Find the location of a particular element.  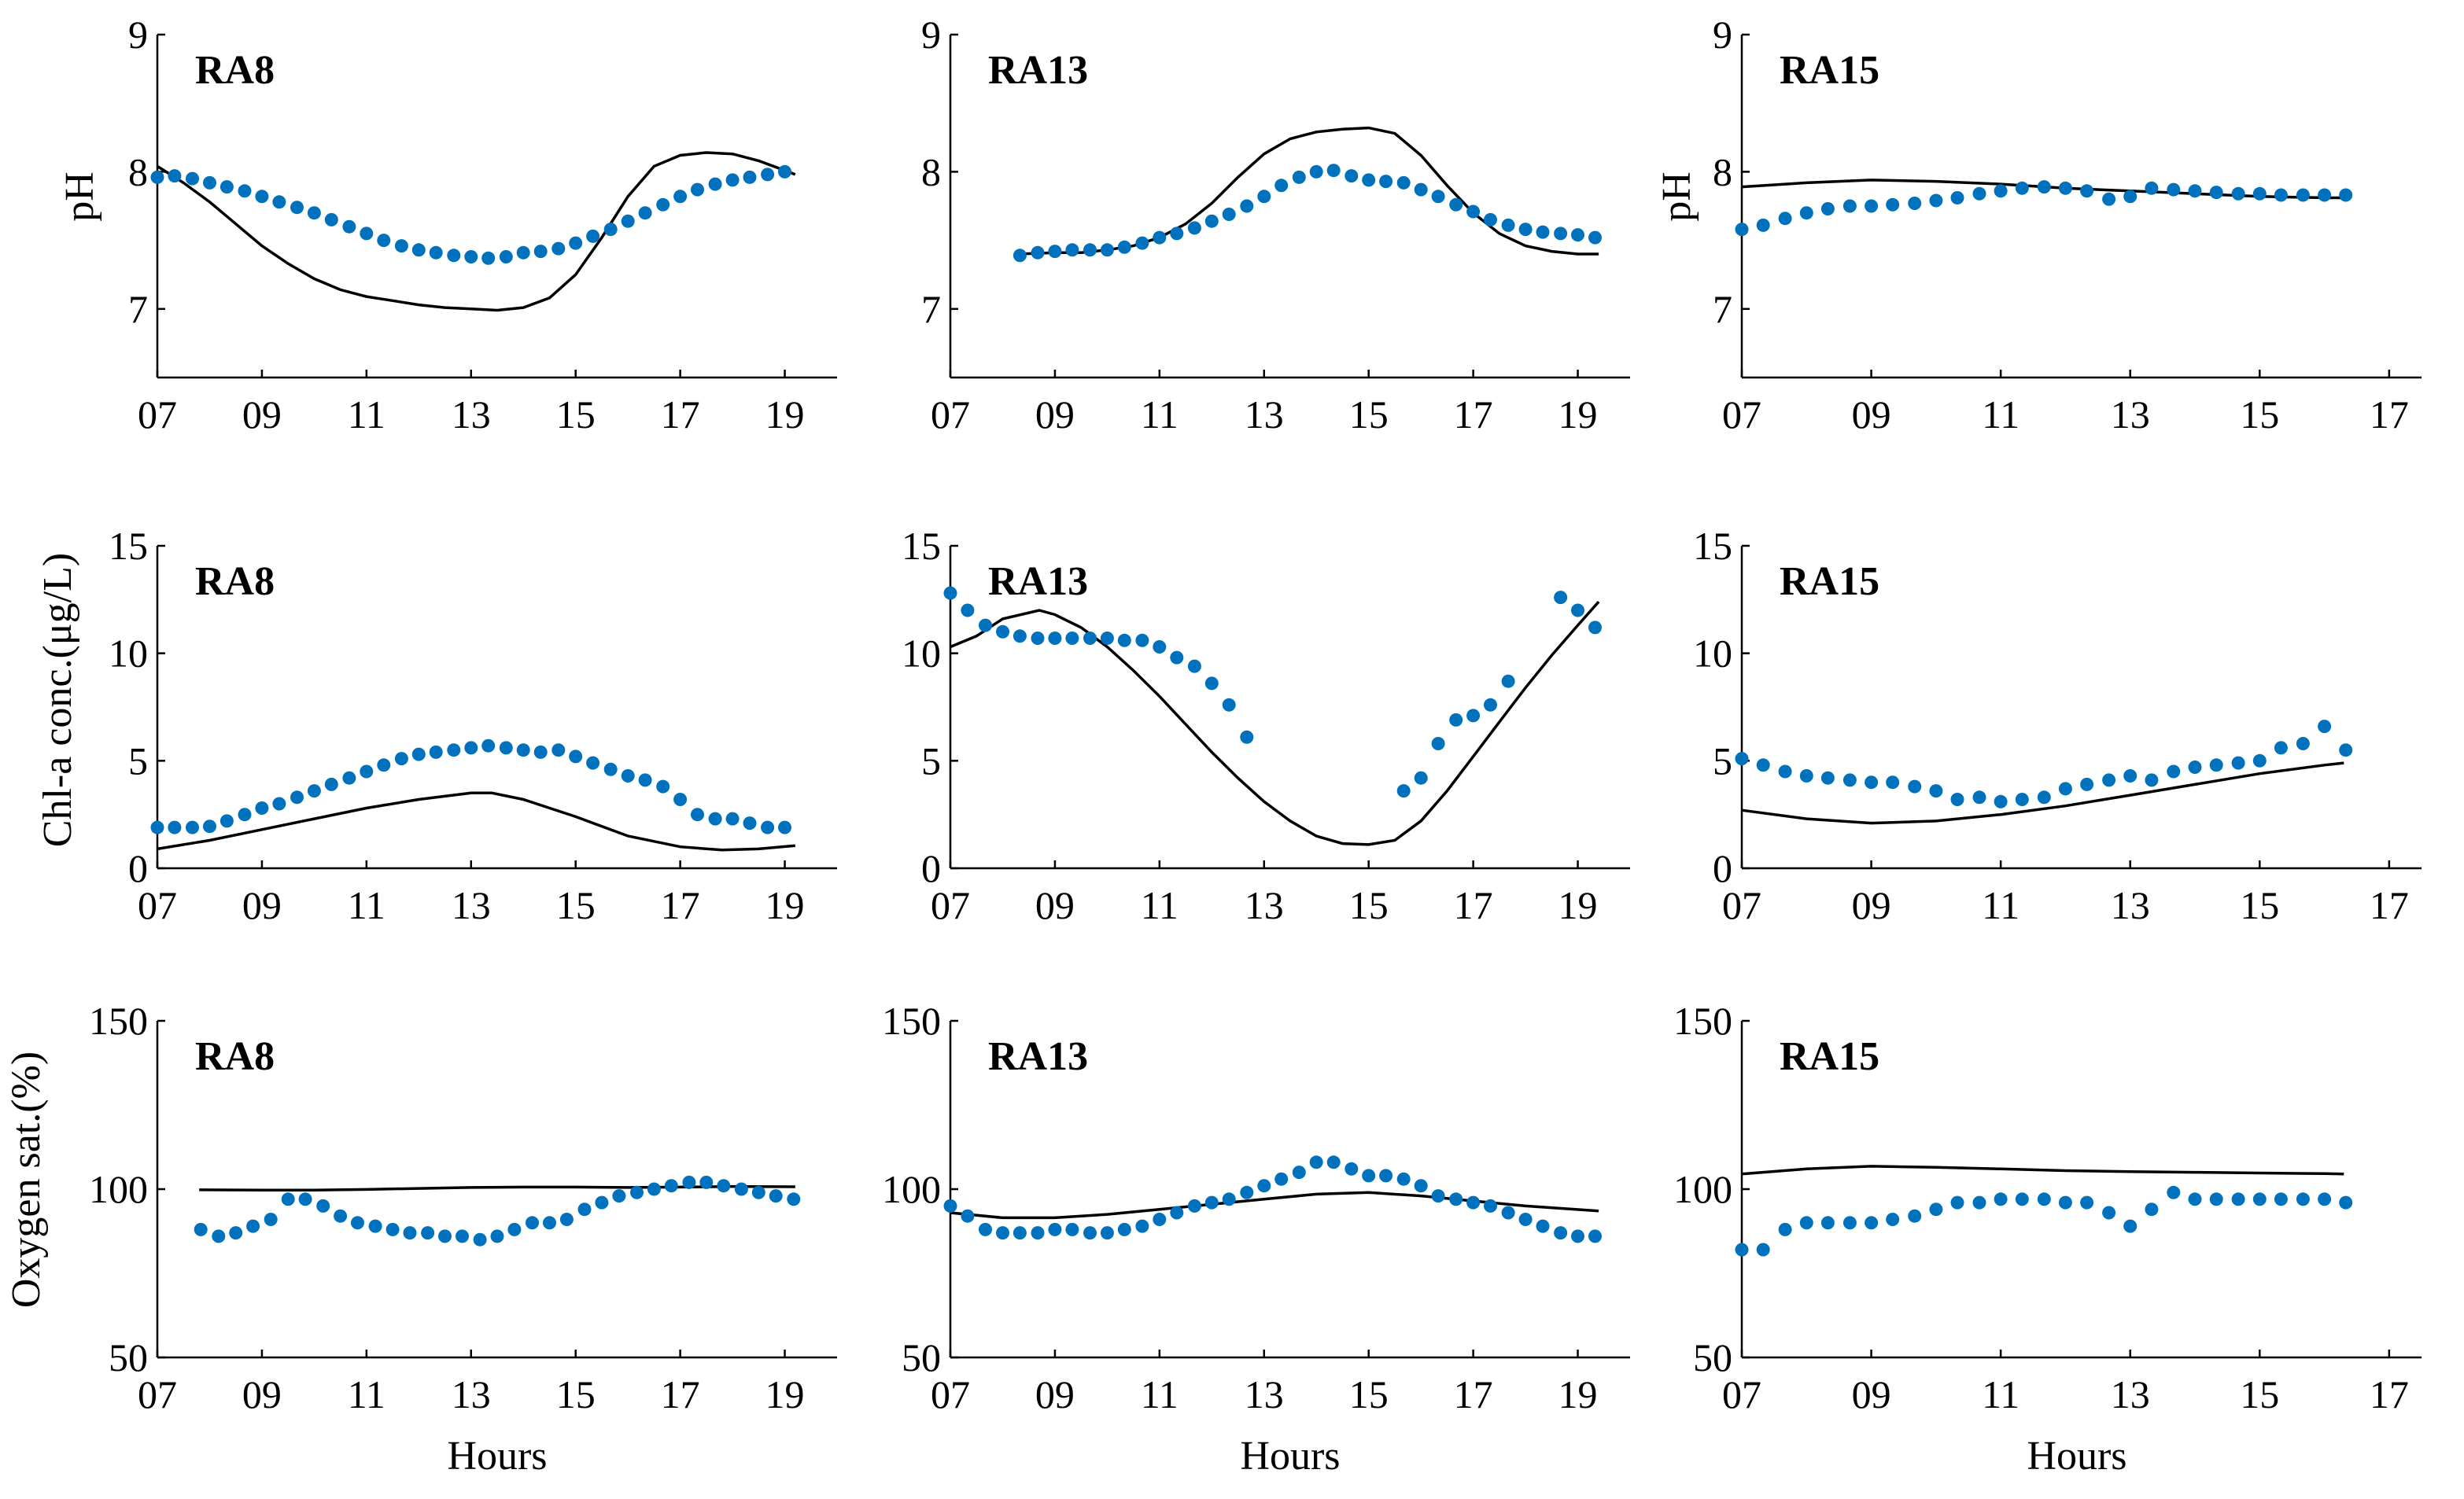

panel-title: RA15 is located at coordinates (1829, 581).